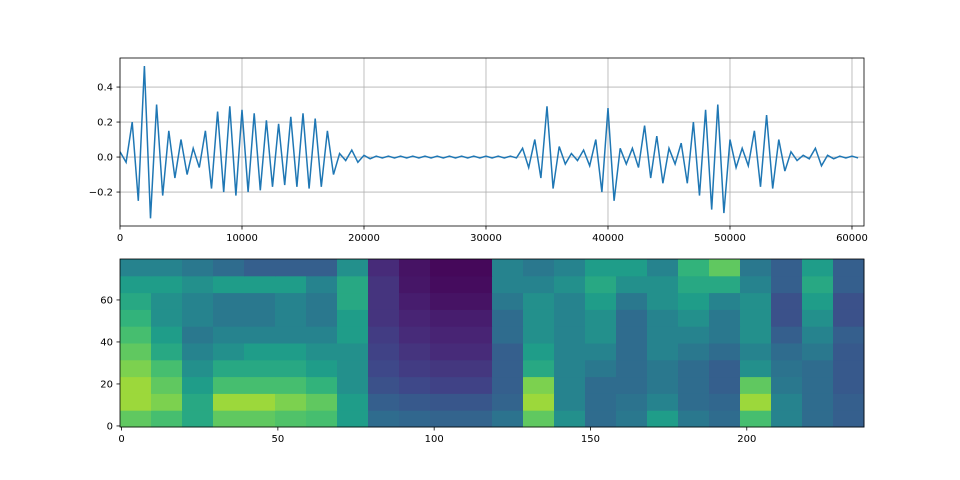  I want to click on x-tick-label: 30000, so click(486, 238).